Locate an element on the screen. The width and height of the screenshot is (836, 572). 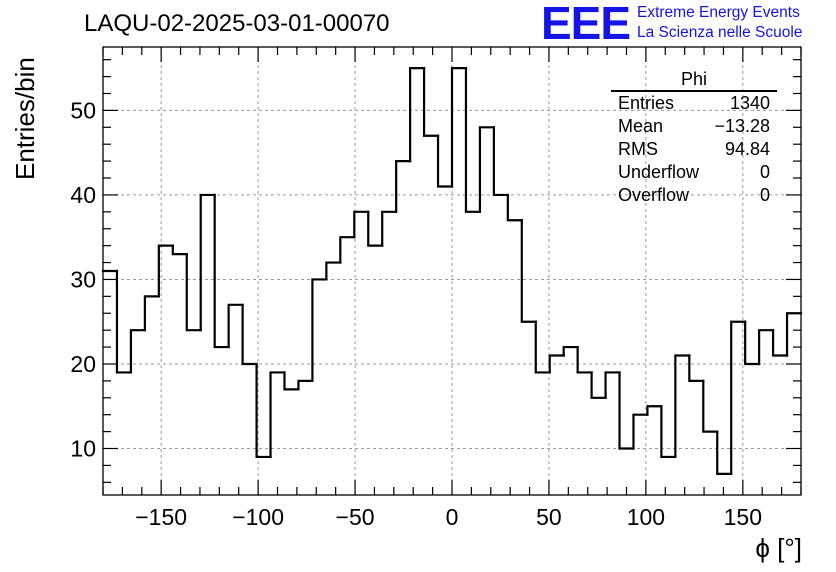
y-tick-label: 20 is located at coordinates (83, 364).